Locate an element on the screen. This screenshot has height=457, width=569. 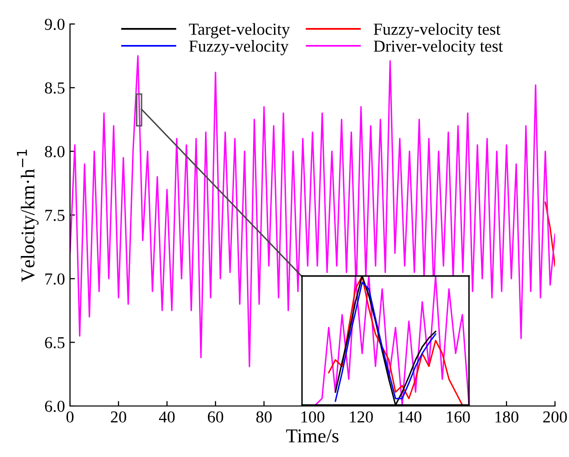
x-tick-label: 120 is located at coordinates (361, 417).